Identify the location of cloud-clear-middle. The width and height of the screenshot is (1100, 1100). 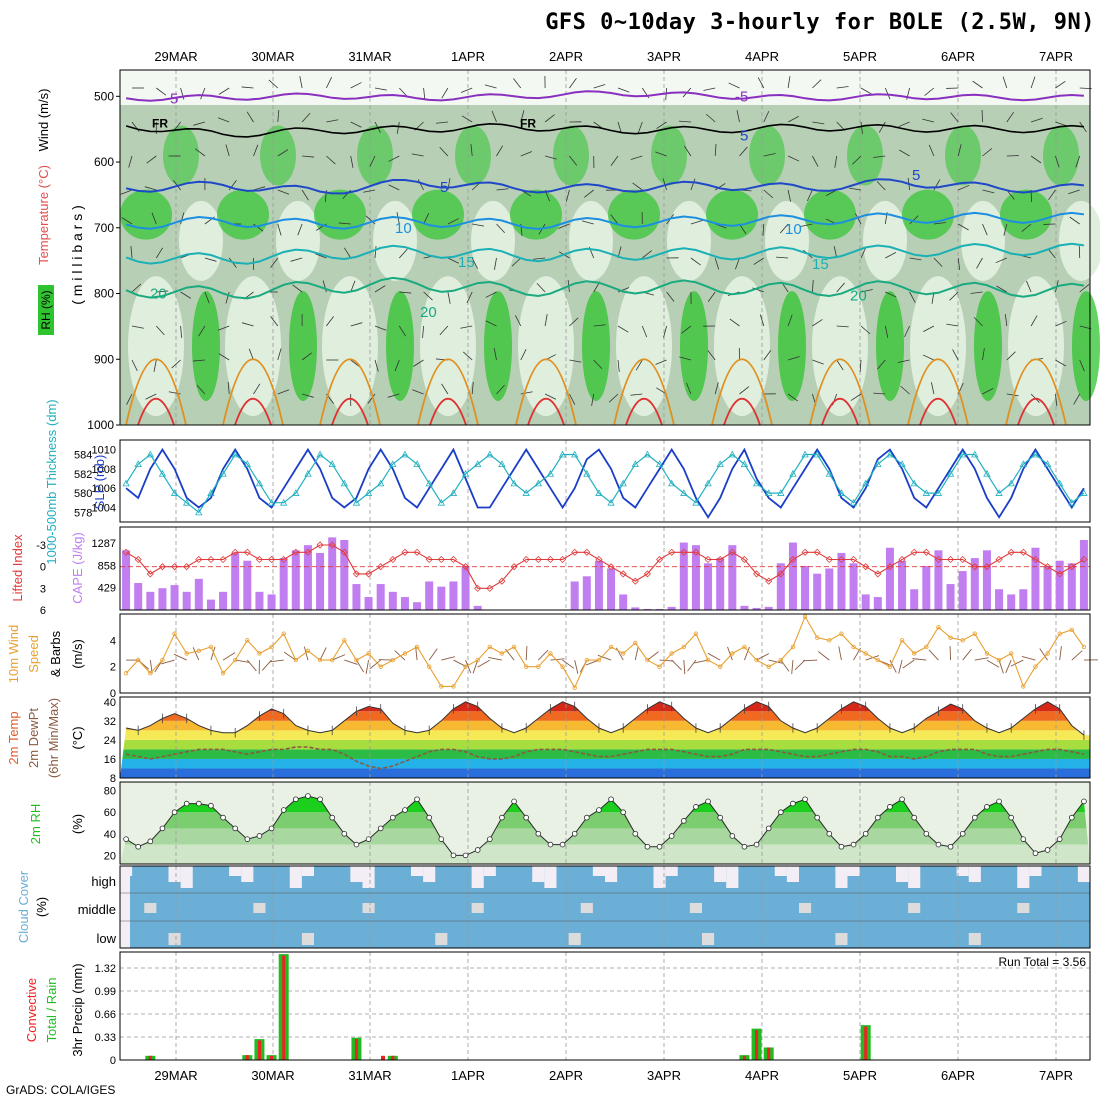
(477, 908).